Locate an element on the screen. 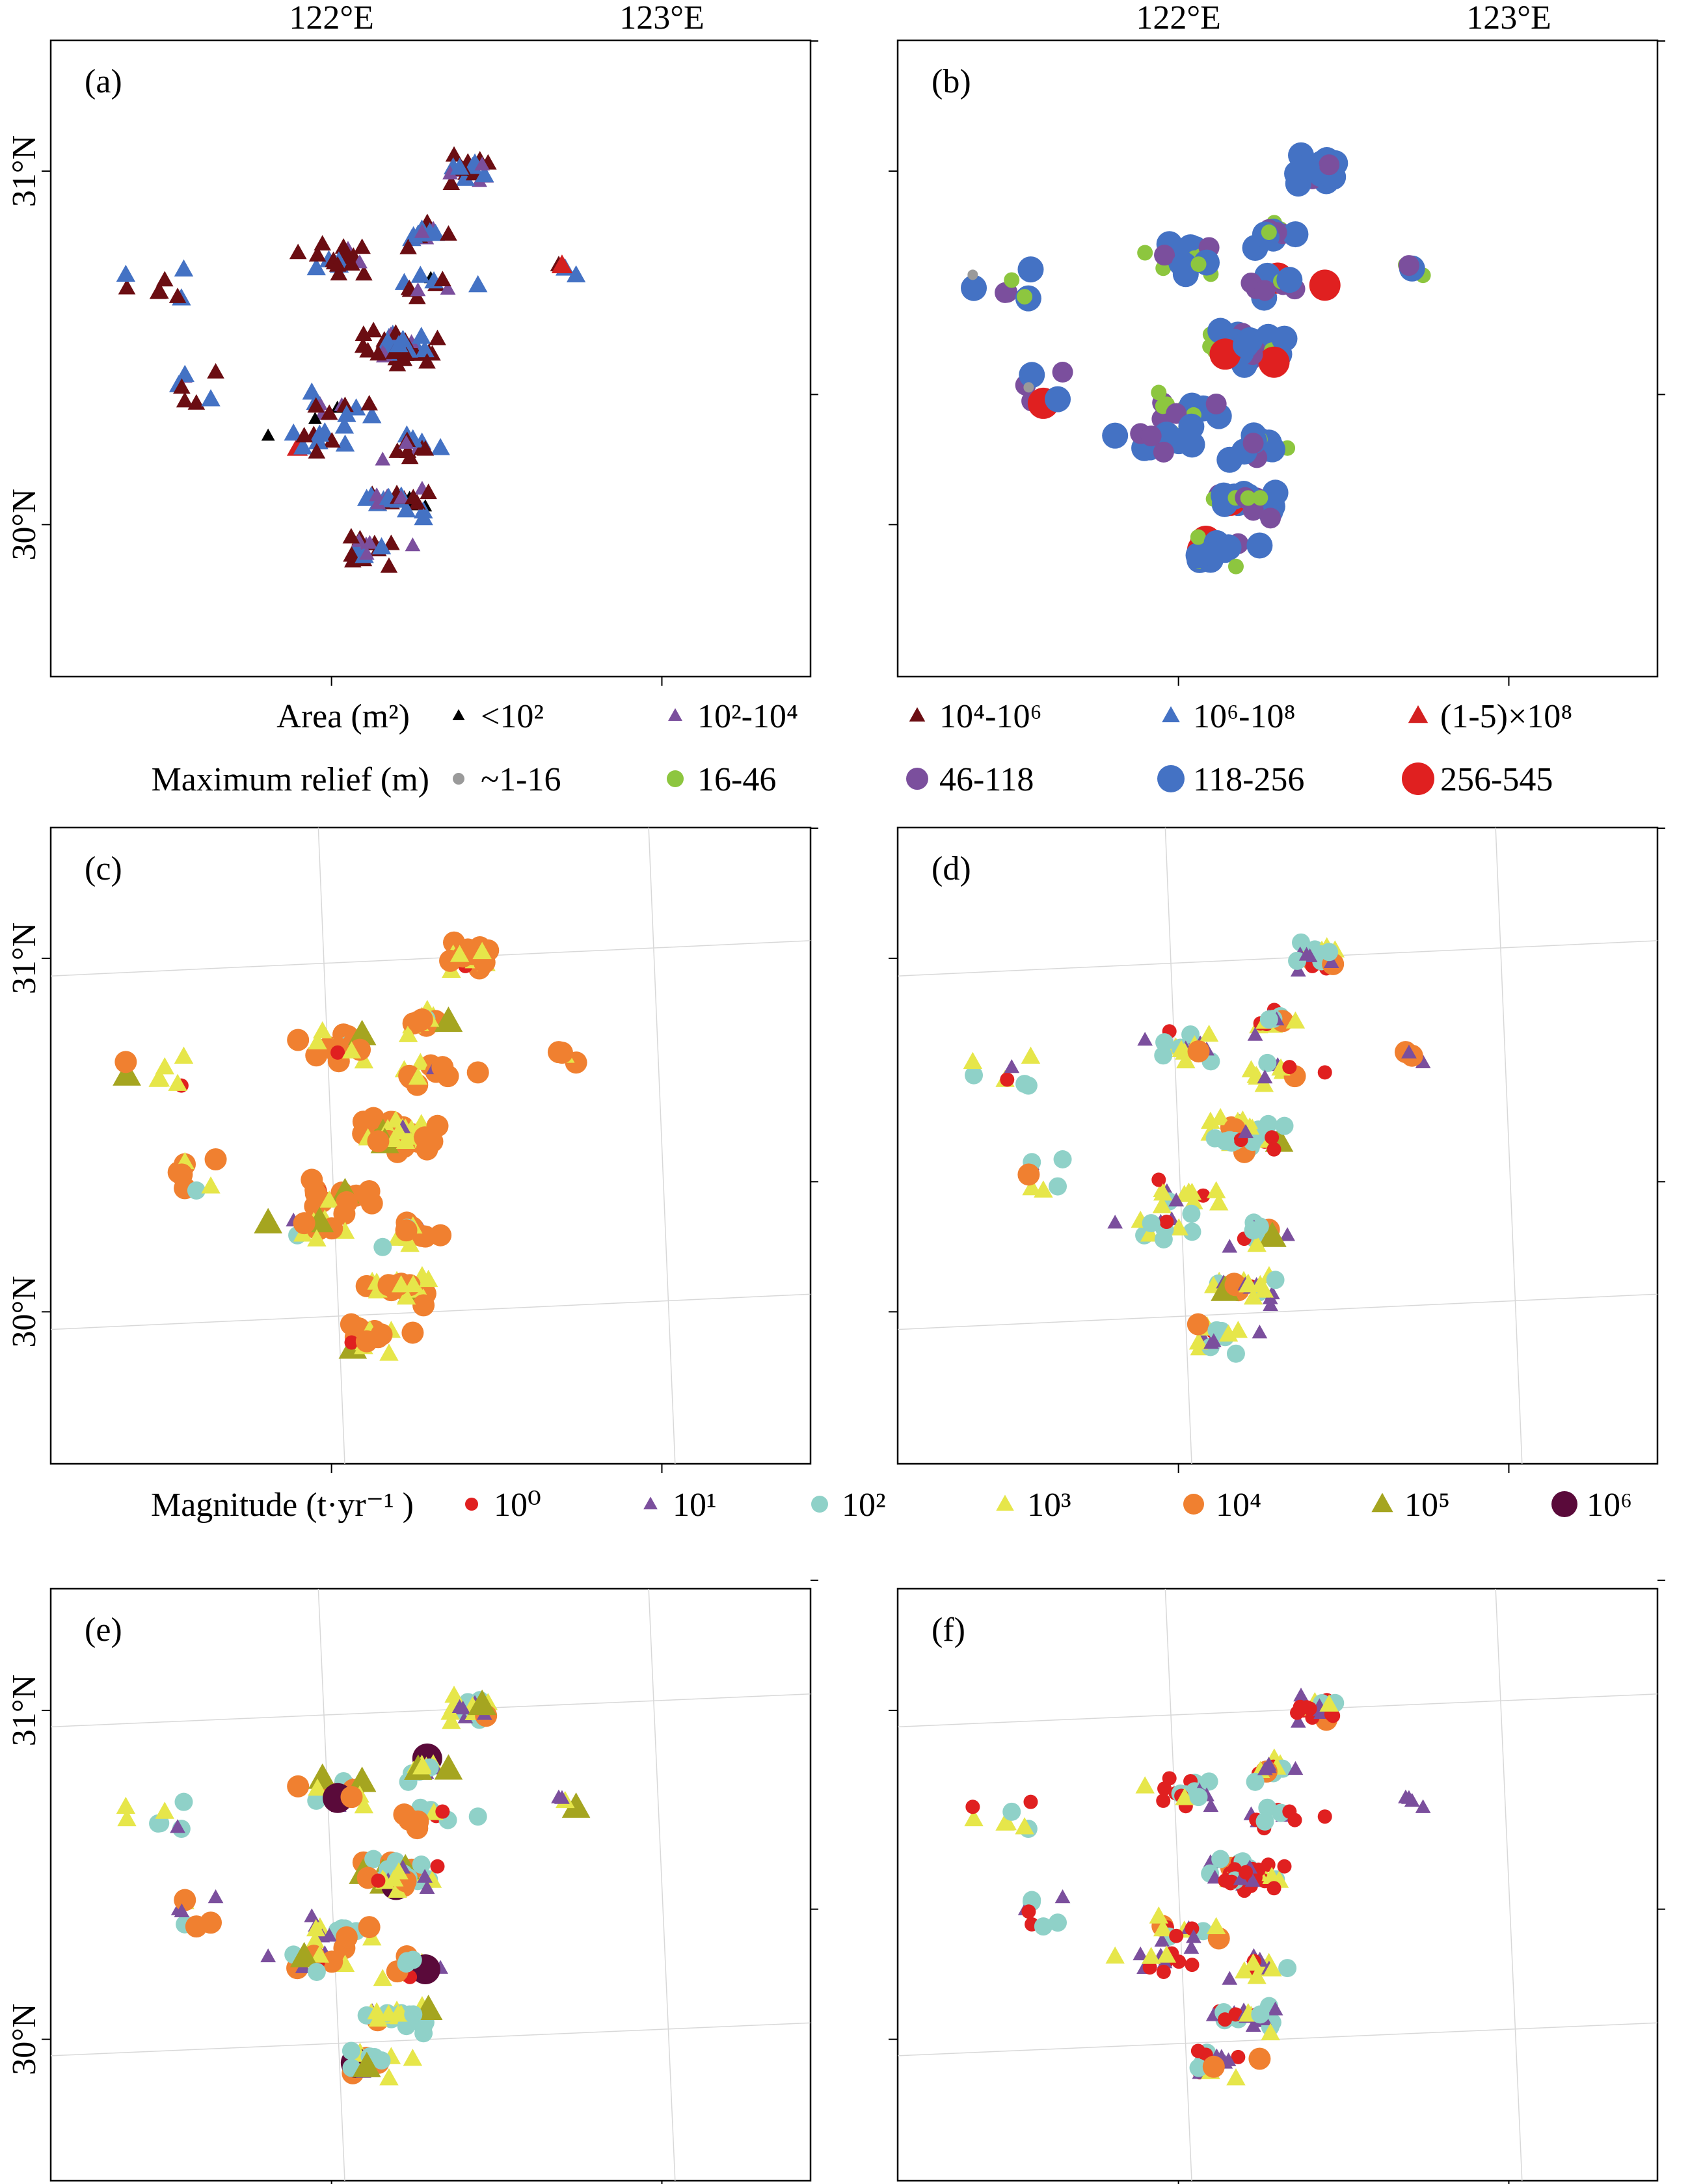  lat-tick-label: 30°N is located at coordinates (24, 1311).